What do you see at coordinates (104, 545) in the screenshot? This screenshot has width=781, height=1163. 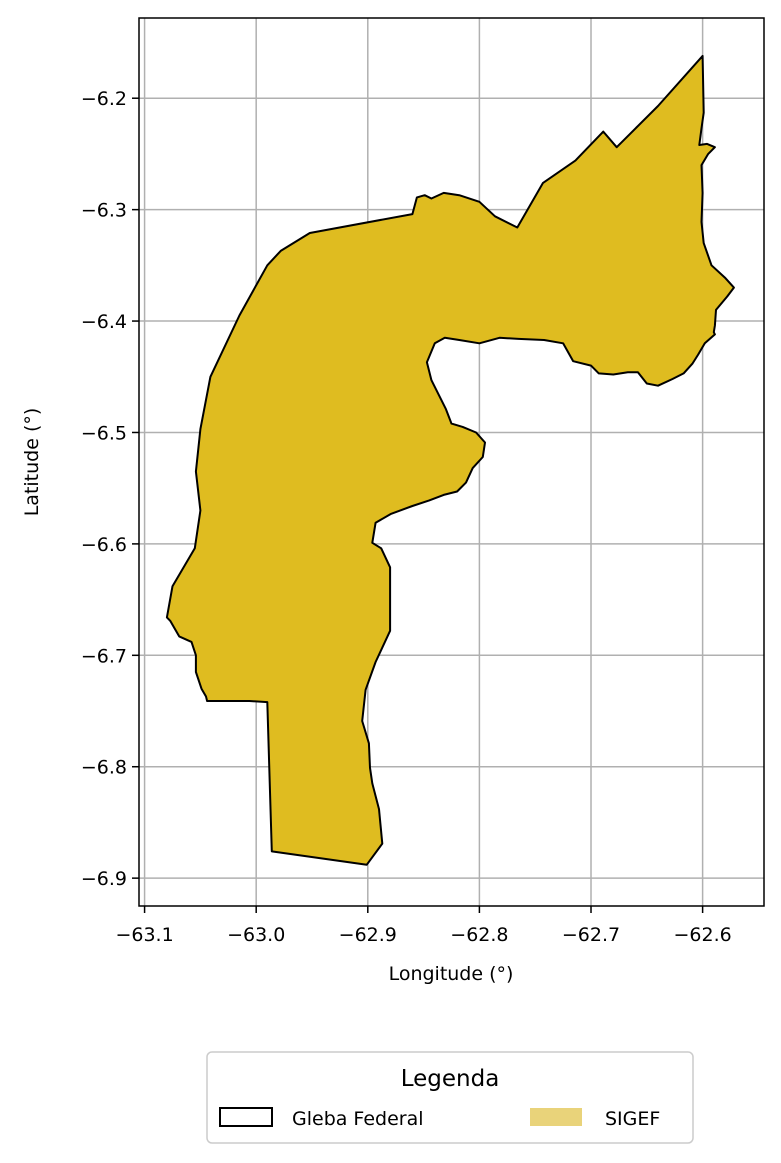 I see `y-tick-label: −6.6` at bounding box center [104, 545].